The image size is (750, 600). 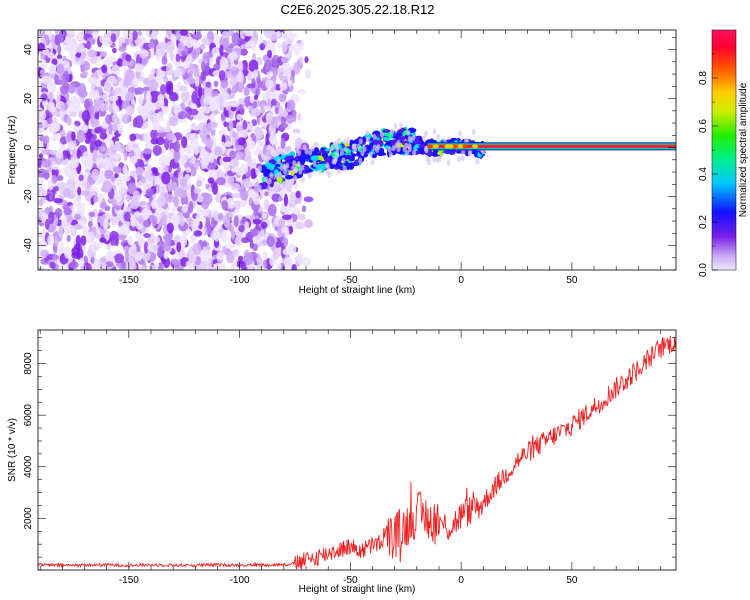 What do you see at coordinates (461, 580) in the screenshot?
I see `snr-x-tick-label: 0` at bounding box center [461, 580].